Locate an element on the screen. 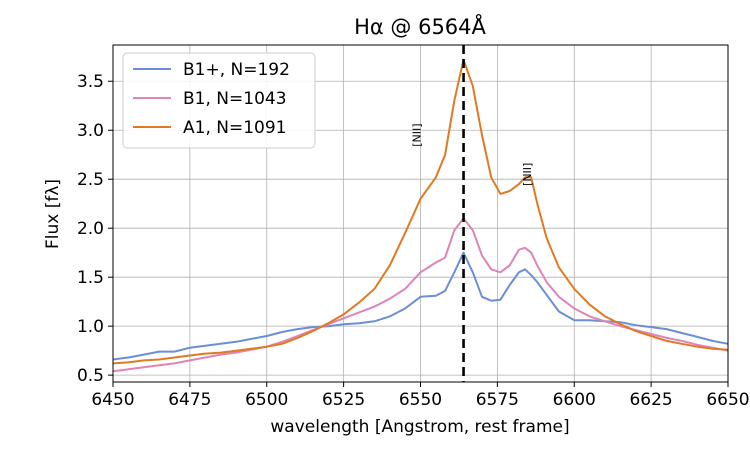 The height and width of the screenshot is (450, 750). x-tick-label: 6450 is located at coordinates (112, 400).